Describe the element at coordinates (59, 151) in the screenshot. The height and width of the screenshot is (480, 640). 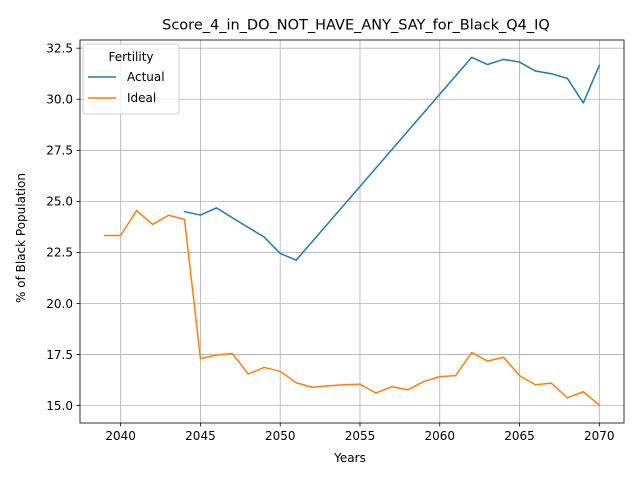
I see `y-tick-label: 27.5` at that location.